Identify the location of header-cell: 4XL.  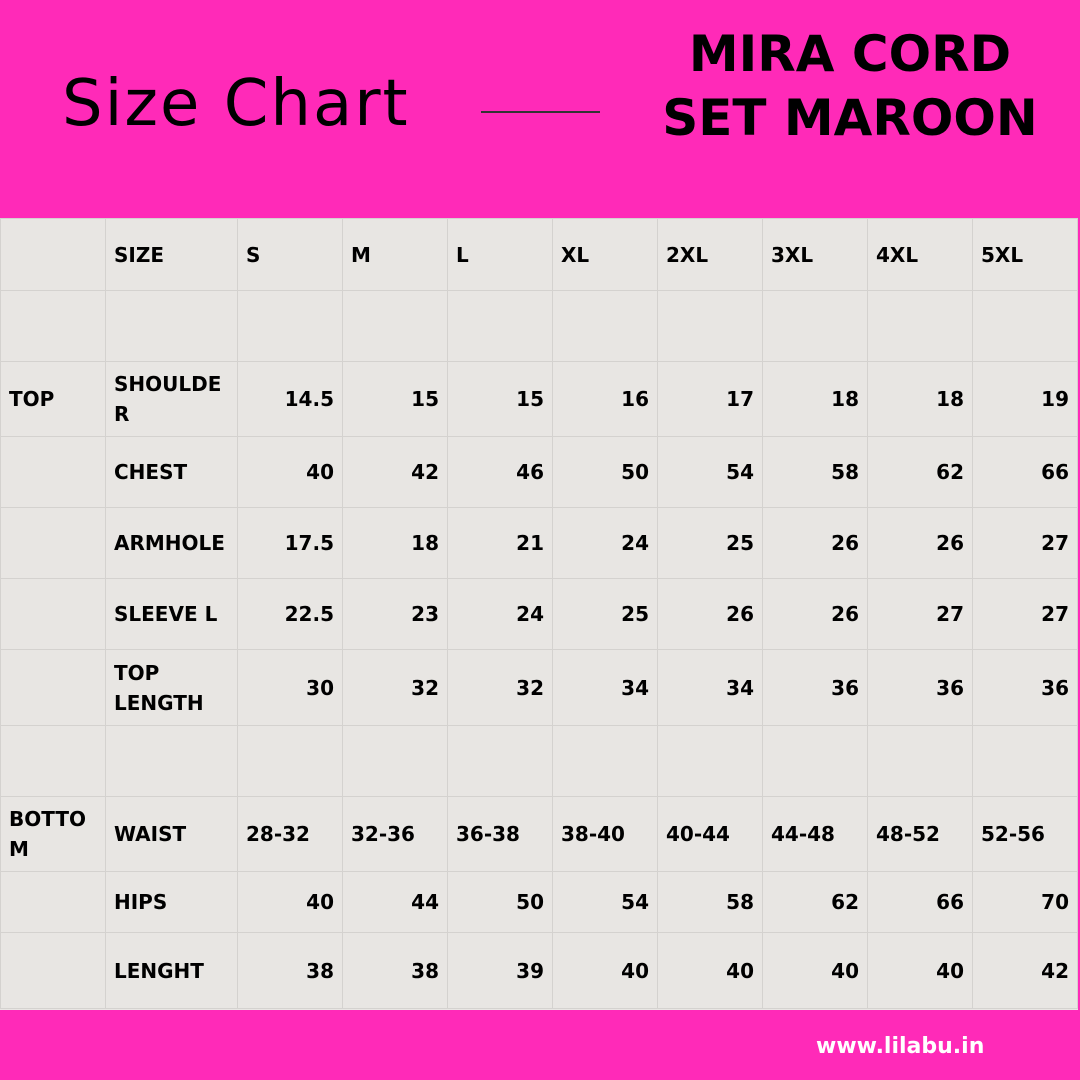
(920, 254).